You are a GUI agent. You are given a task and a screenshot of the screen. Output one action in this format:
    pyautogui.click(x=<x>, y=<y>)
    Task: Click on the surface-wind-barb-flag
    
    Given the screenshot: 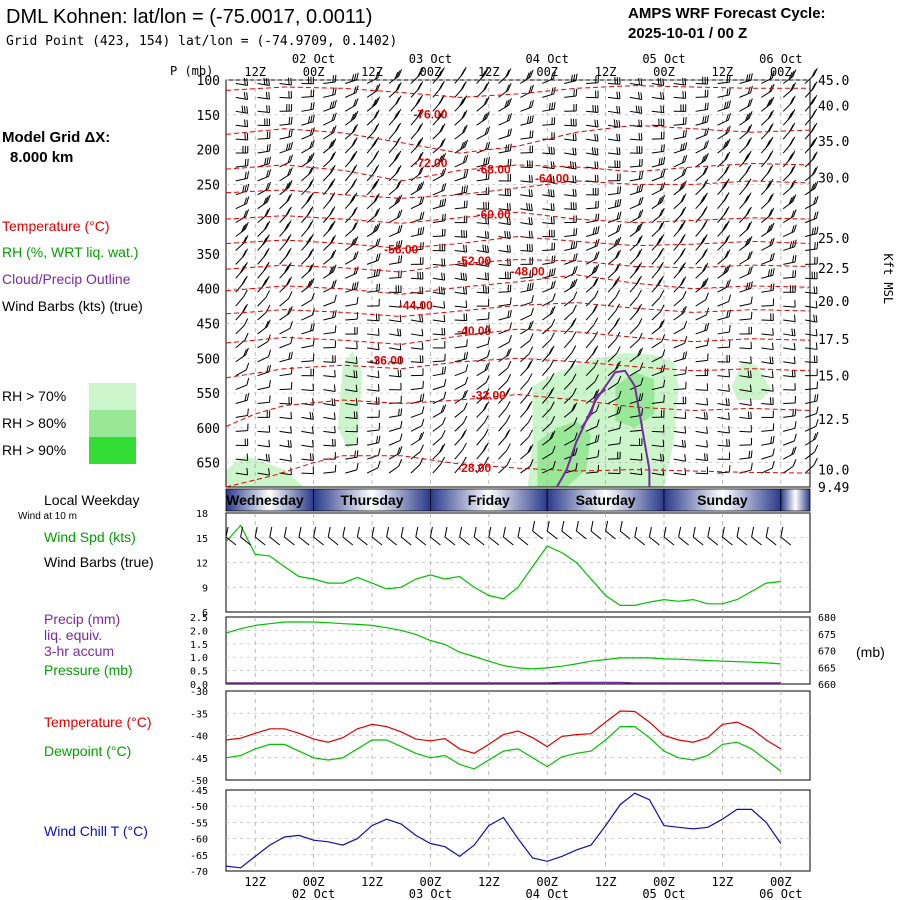 What is the action you would take?
    pyautogui.click(x=242, y=532)
    